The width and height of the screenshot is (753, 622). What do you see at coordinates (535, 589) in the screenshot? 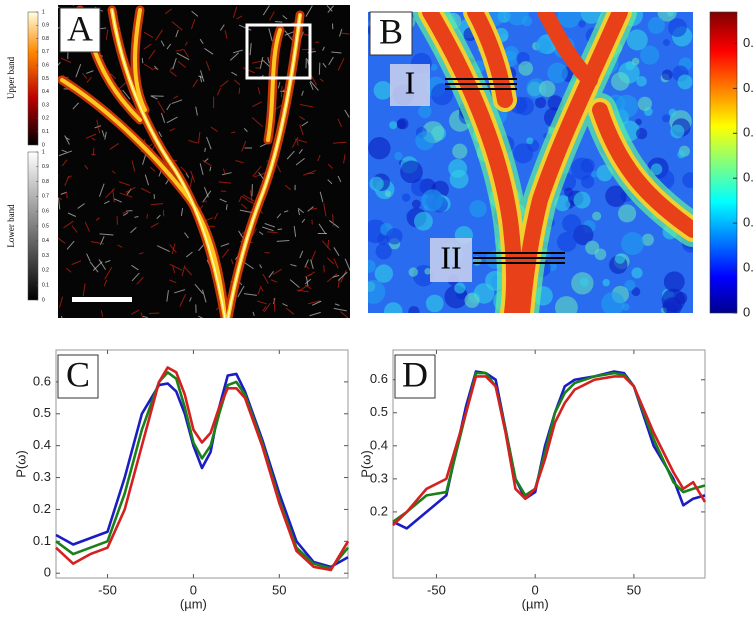
I see `x-tick-label: 0` at bounding box center [535, 589].